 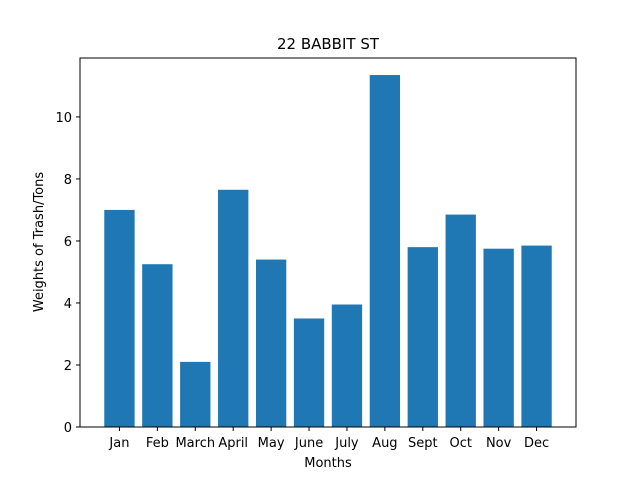 What do you see at coordinates (498, 337) in the screenshot?
I see `bar-nov` at bounding box center [498, 337].